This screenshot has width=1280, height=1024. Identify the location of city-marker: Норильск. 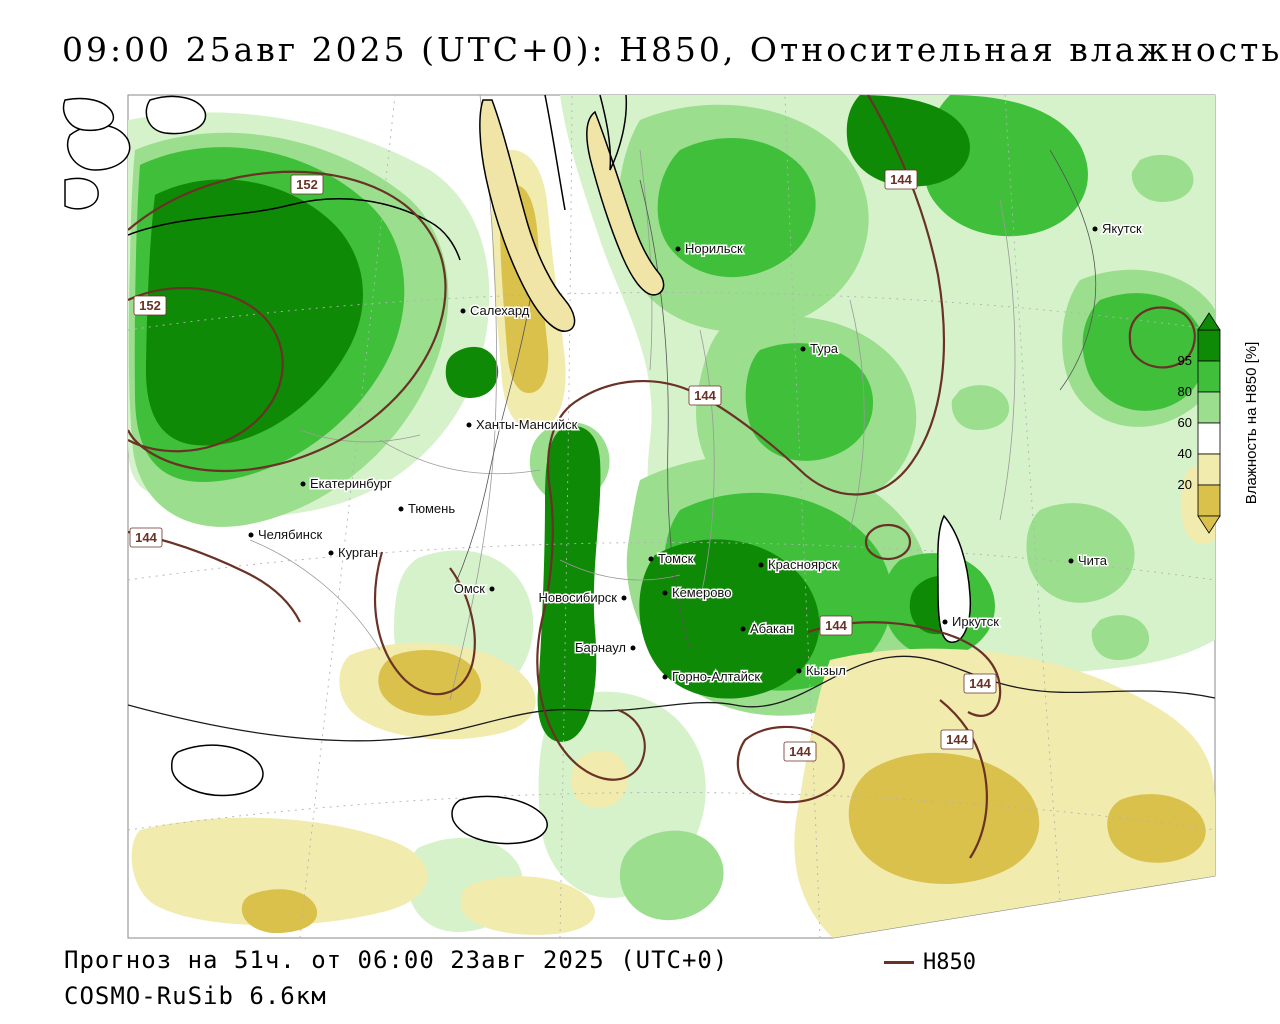
(709, 249).